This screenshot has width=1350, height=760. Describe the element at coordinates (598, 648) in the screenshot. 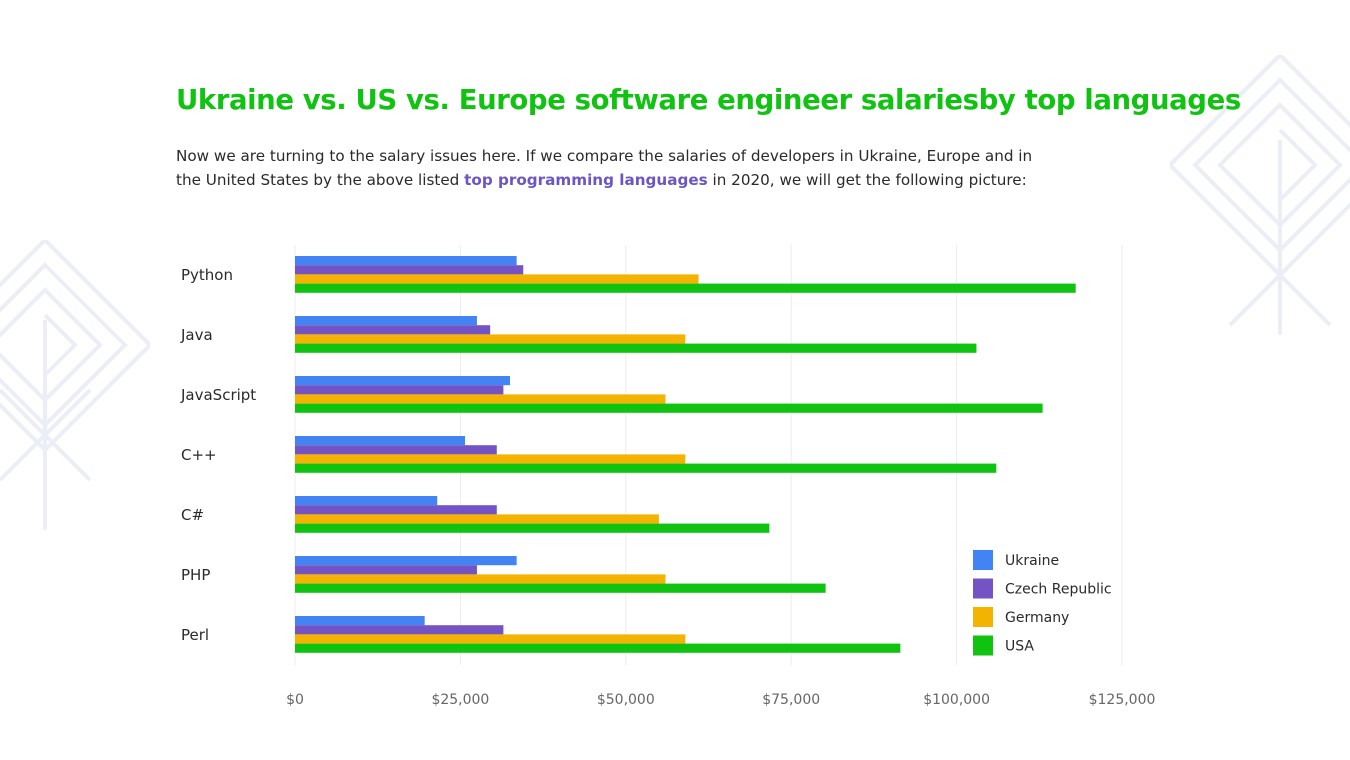

I see `bar-perl-usa` at that location.